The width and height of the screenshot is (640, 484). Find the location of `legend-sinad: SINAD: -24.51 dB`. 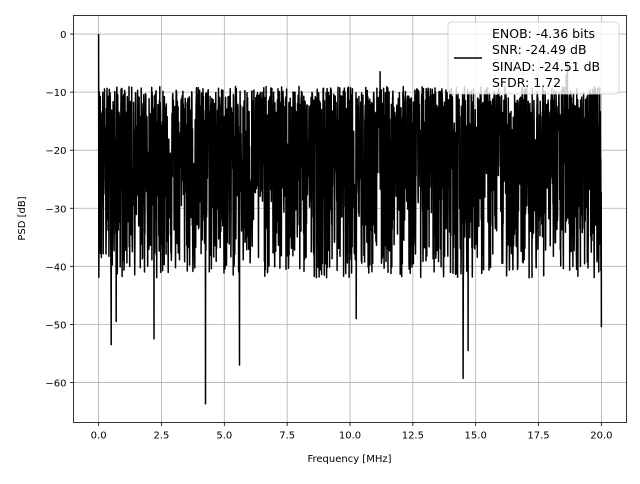

legend-sinad: SINAD: -24.51 dB is located at coordinates (546, 66).